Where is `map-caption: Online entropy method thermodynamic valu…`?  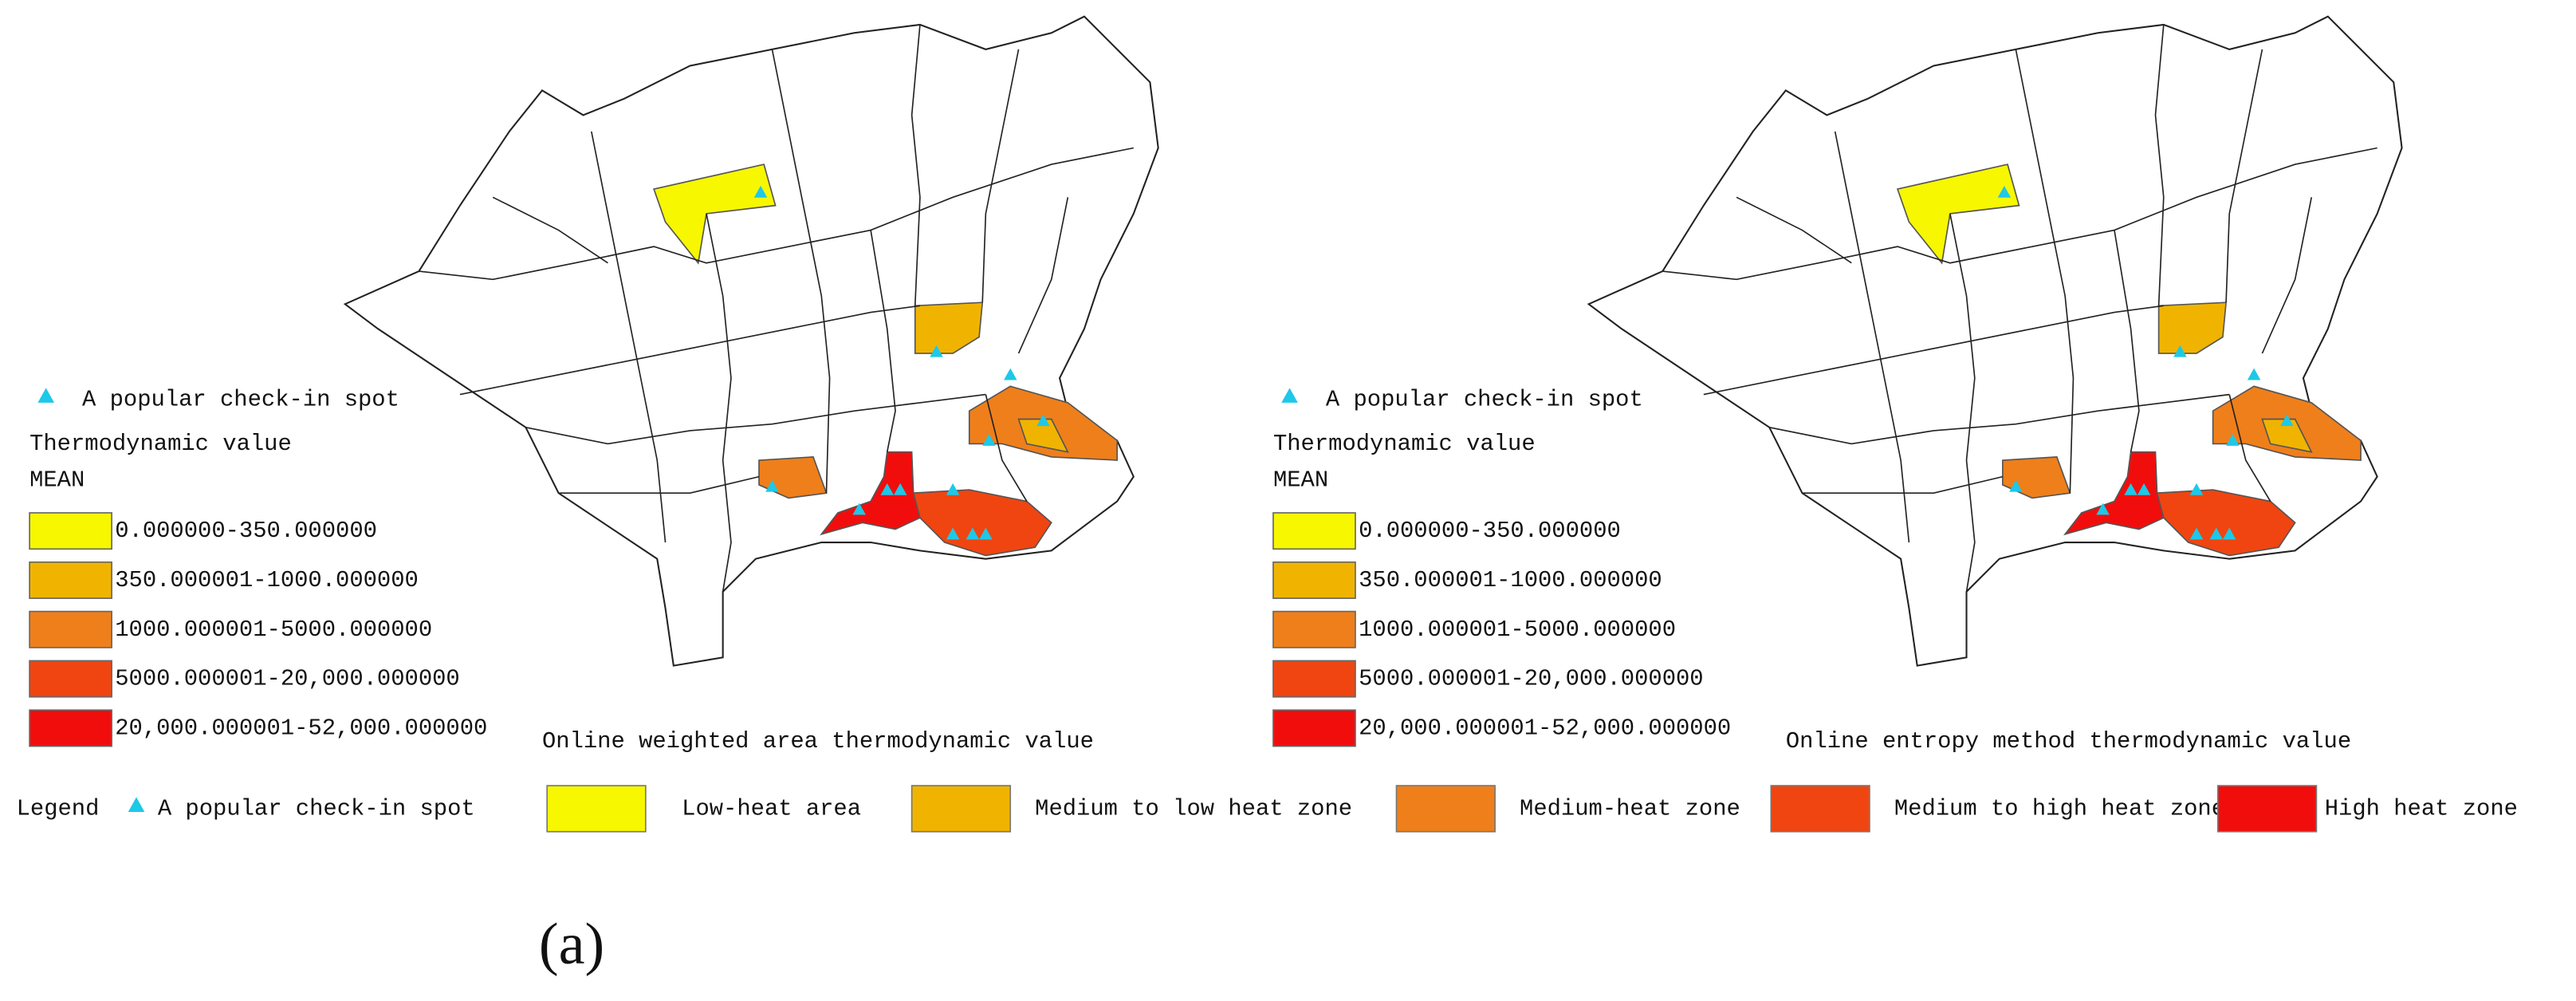
map-caption: Online entropy method thermodynamic valu… is located at coordinates (2068, 741).